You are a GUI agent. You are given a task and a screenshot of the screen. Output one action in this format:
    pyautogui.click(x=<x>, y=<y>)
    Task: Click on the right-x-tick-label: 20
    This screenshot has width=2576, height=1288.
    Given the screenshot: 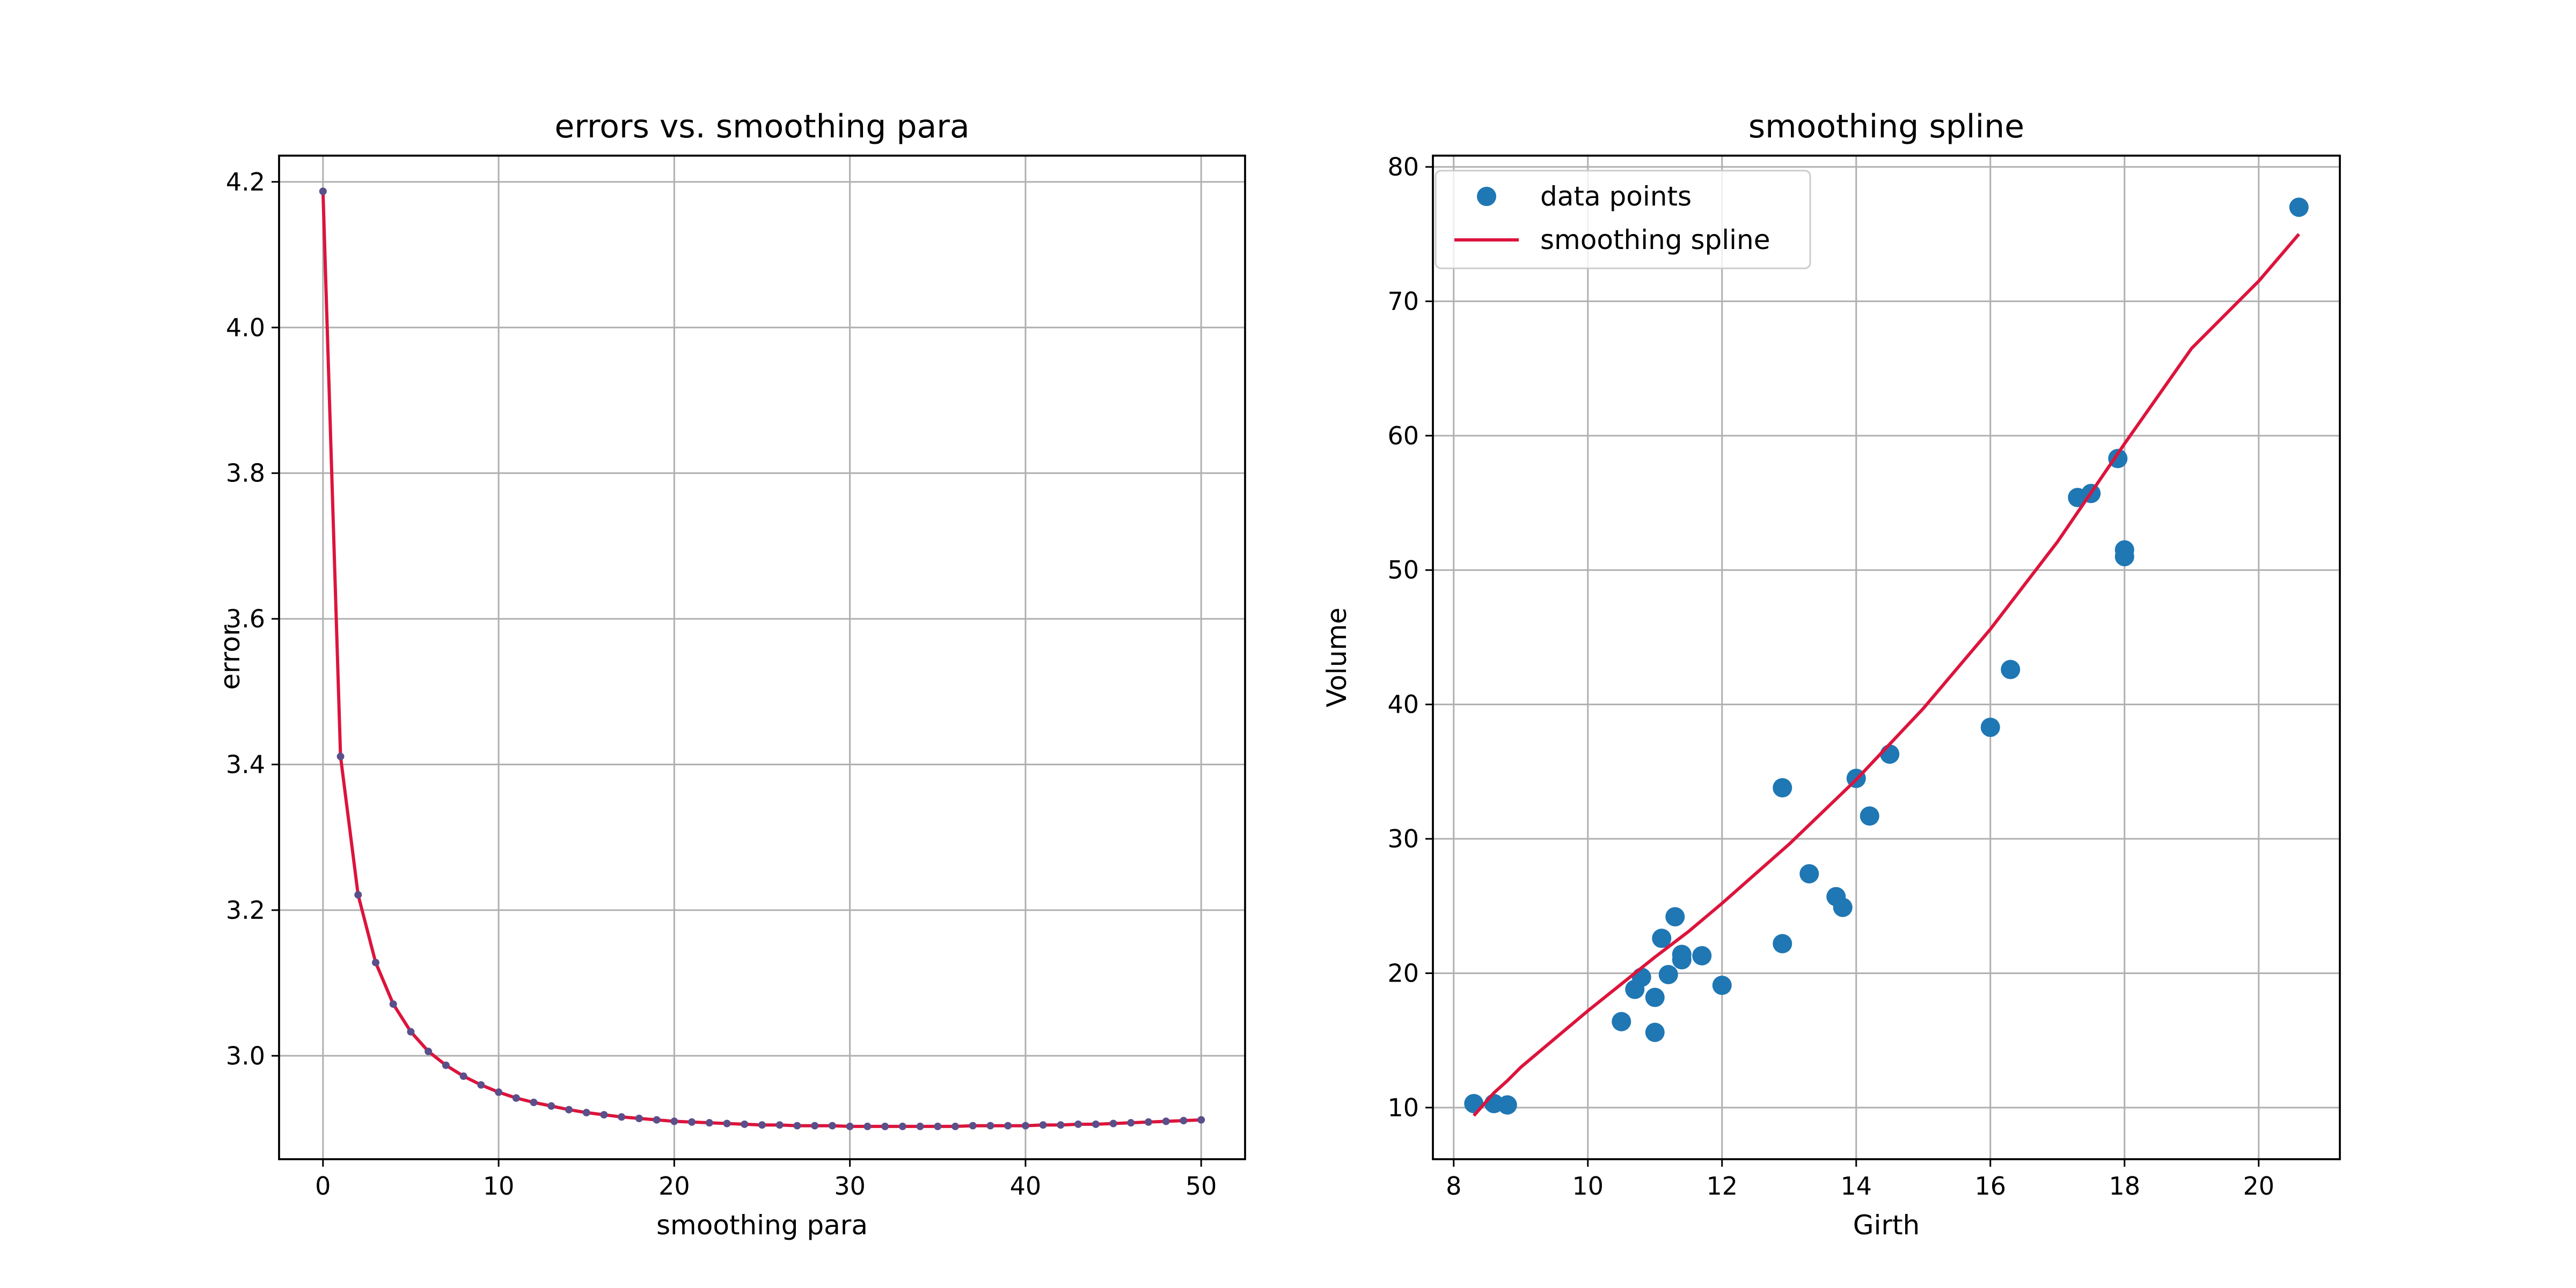 What is the action you would take?
    pyautogui.click(x=2258, y=1186)
    